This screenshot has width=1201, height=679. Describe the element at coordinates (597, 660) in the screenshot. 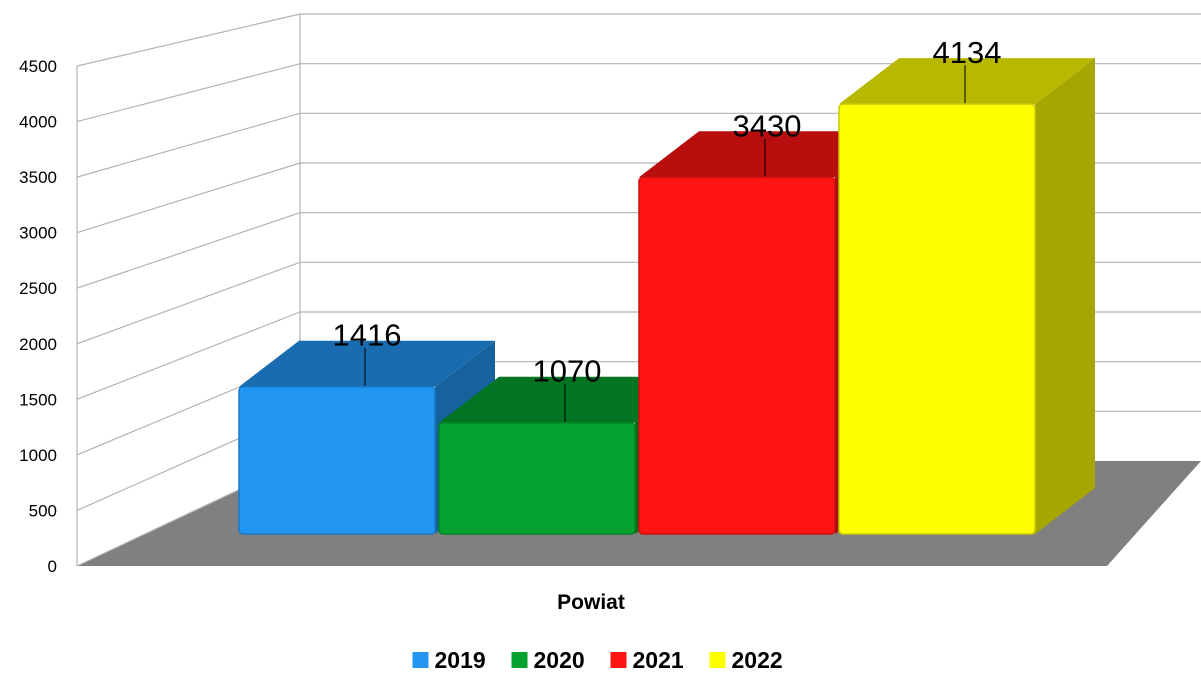

I see `legend: 2019 2020 2021 2022` at that location.